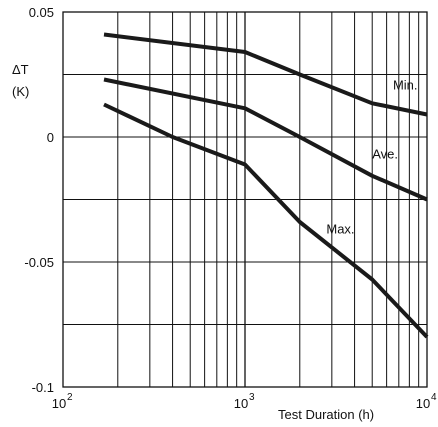 The height and width of the screenshot is (427, 438). What do you see at coordinates (43, 387) in the screenshot?
I see `y-tick-label: -0.1` at bounding box center [43, 387].